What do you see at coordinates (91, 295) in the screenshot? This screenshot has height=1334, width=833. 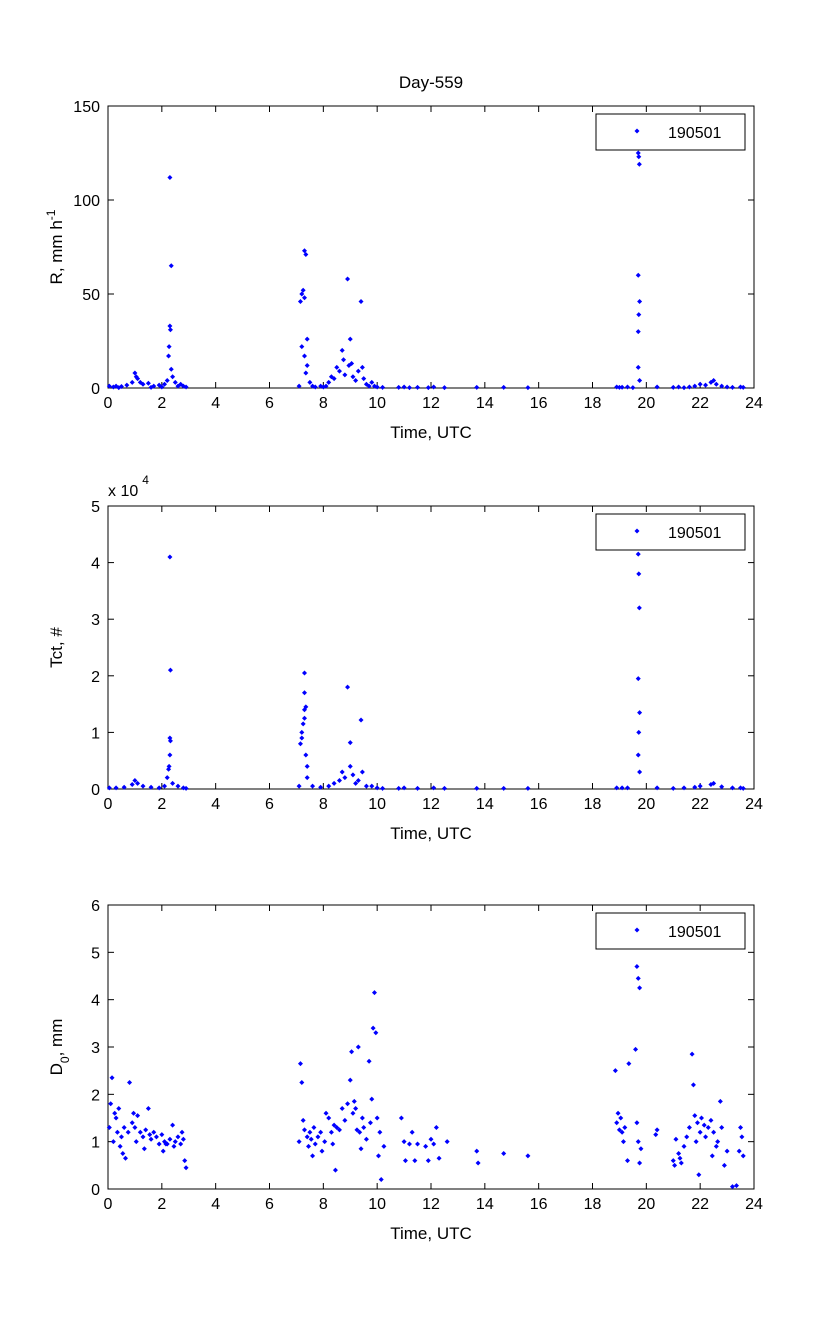 I see `y-tick-label: 50` at bounding box center [91, 295].